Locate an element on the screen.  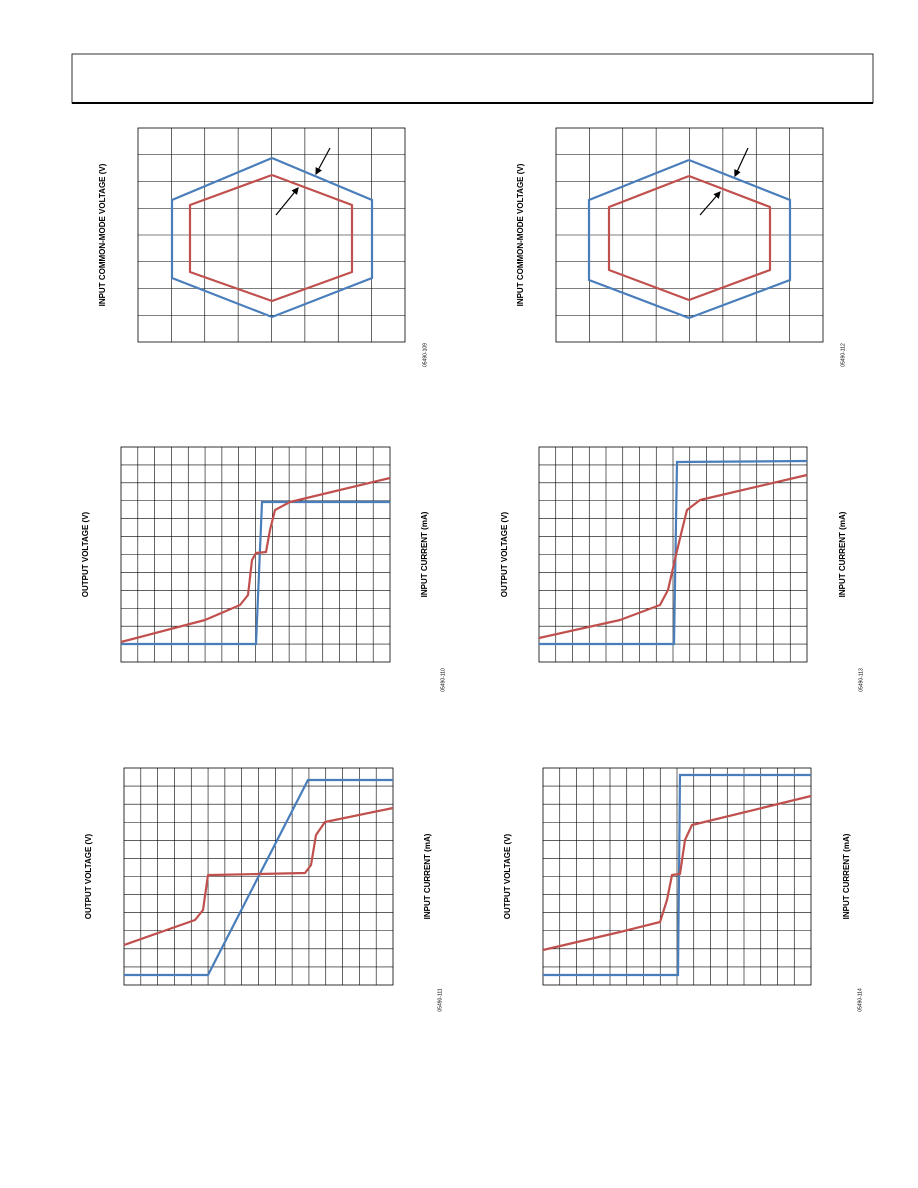
header-box is located at coordinates (472, 78).